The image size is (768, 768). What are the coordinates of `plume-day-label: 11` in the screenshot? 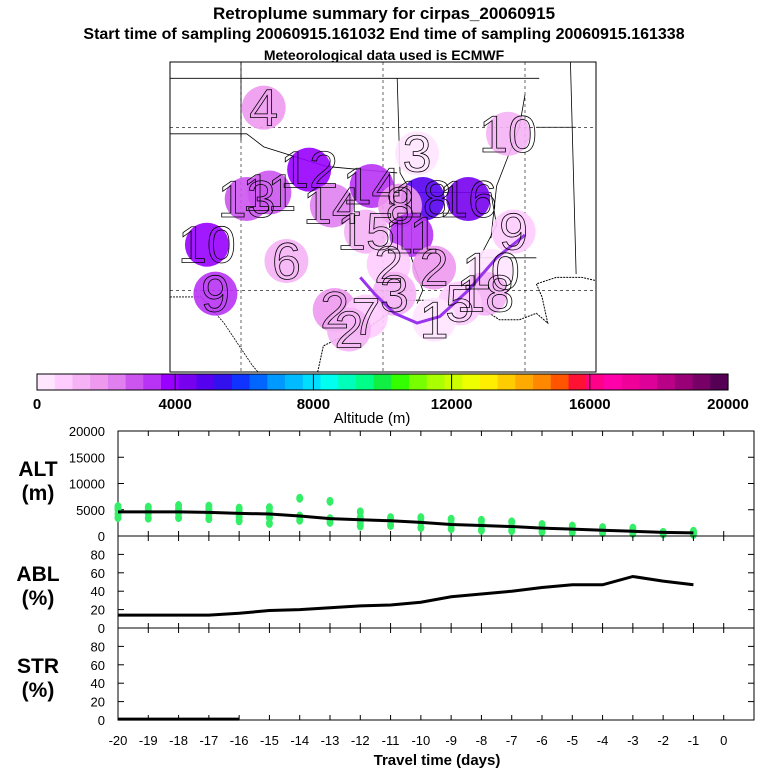 It's located at (411, 236).